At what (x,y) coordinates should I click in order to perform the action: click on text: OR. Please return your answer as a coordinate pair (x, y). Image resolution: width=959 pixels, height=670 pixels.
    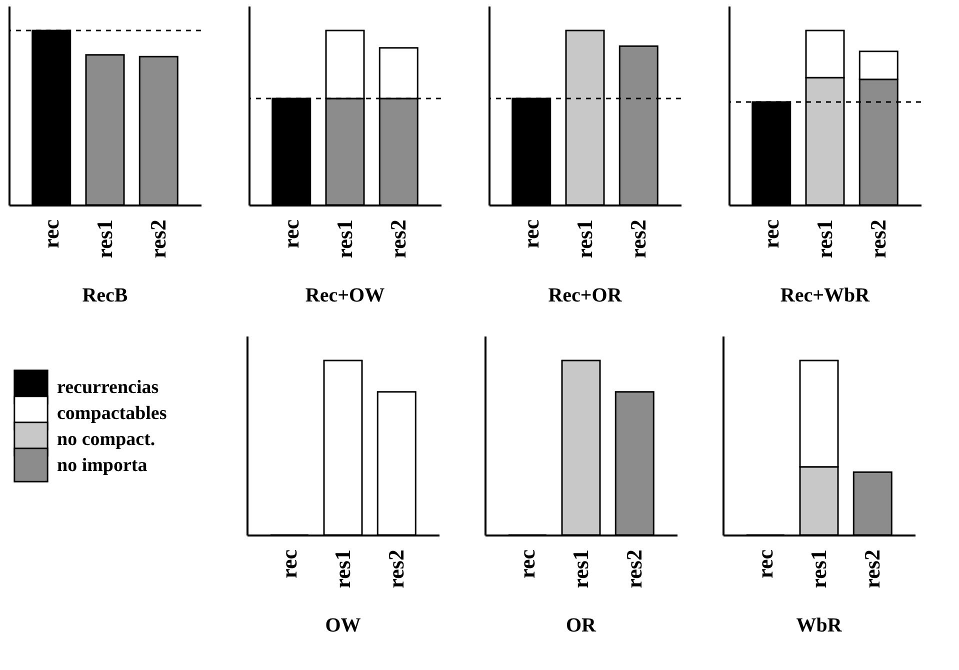
    Looking at the image, I should click on (581, 625).